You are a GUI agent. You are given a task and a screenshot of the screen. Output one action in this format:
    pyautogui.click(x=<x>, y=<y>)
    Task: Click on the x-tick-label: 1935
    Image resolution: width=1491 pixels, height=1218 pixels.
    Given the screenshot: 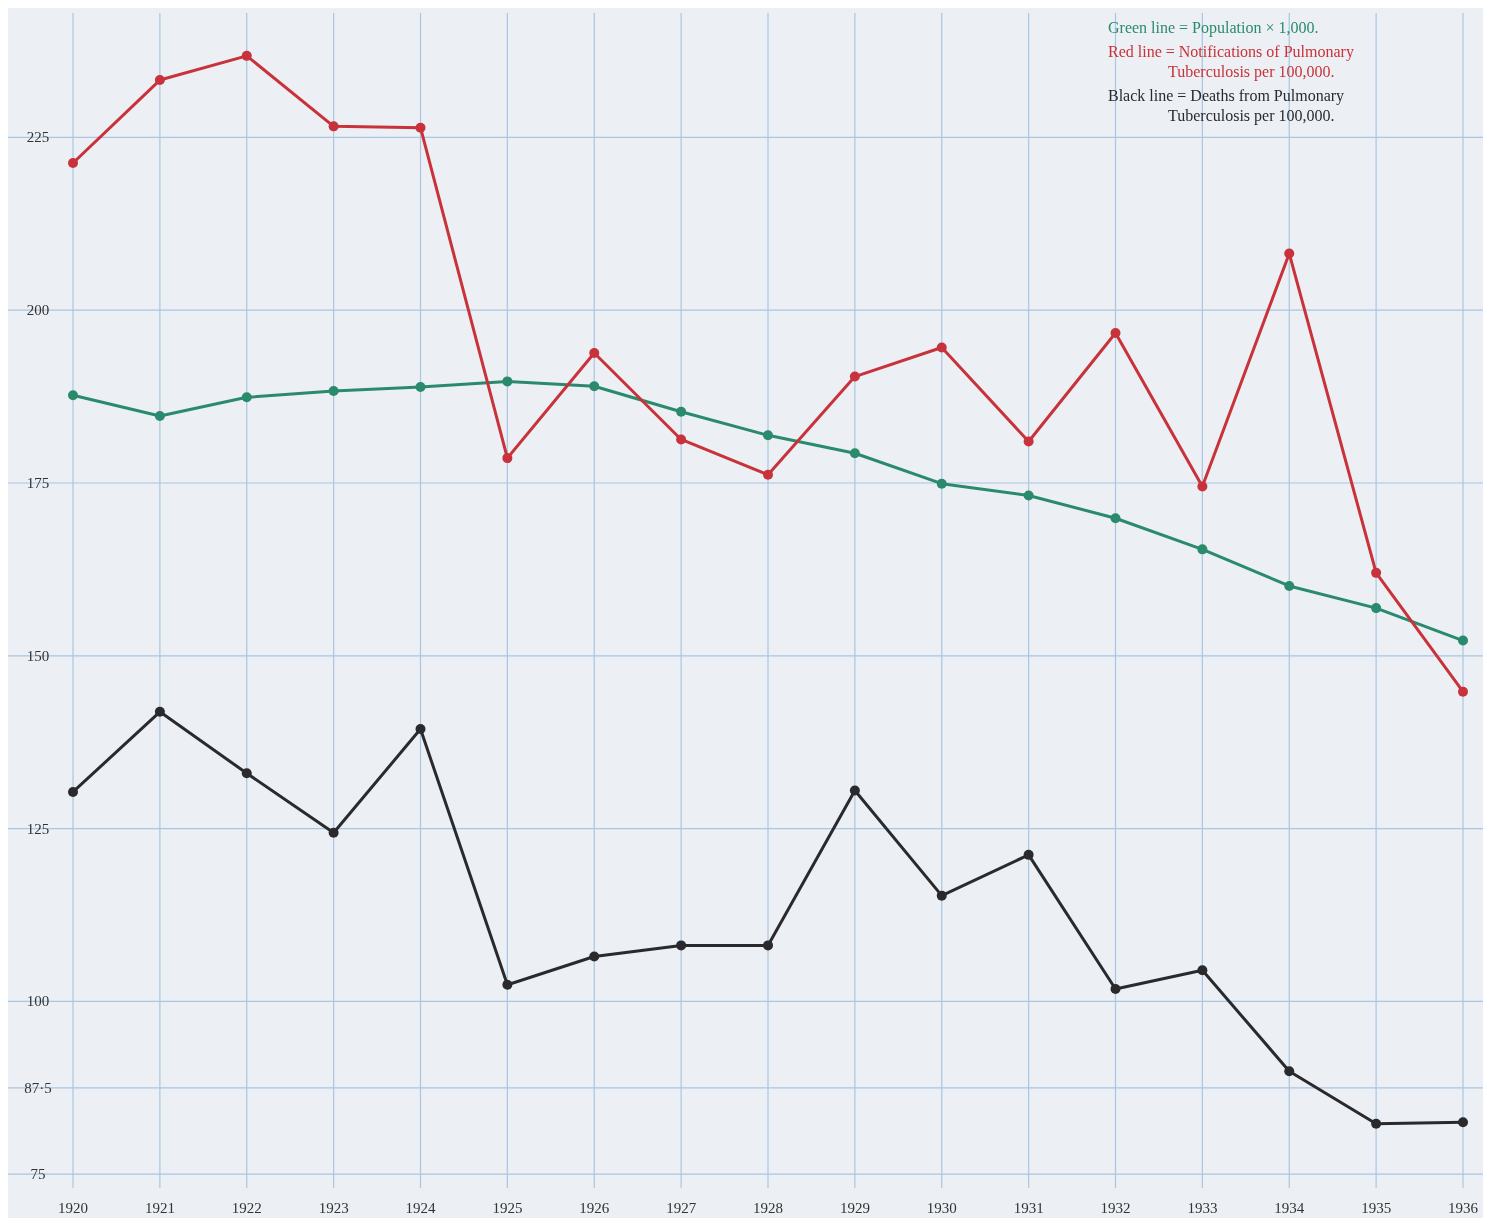 What is the action you would take?
    pyautogui.click(x=1376, y=1208)
    